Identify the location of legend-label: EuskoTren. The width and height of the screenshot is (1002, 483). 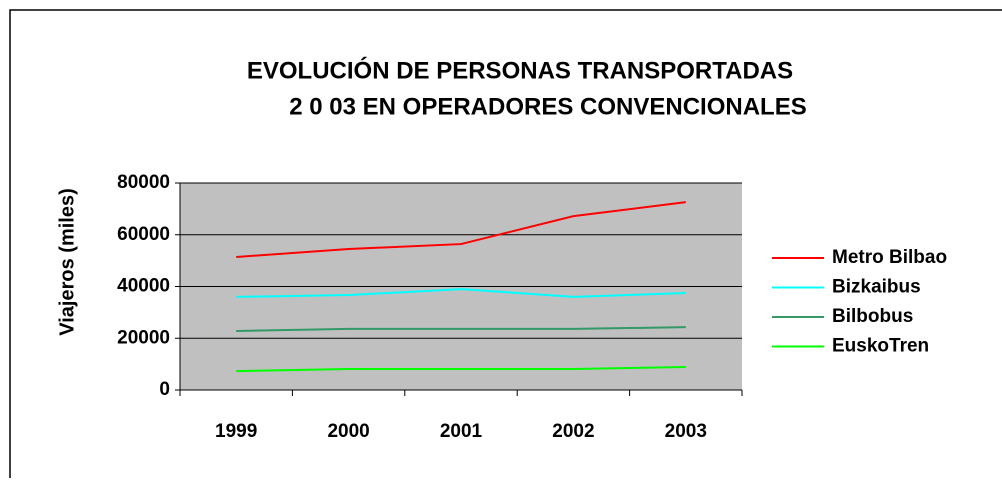
(880, 346).